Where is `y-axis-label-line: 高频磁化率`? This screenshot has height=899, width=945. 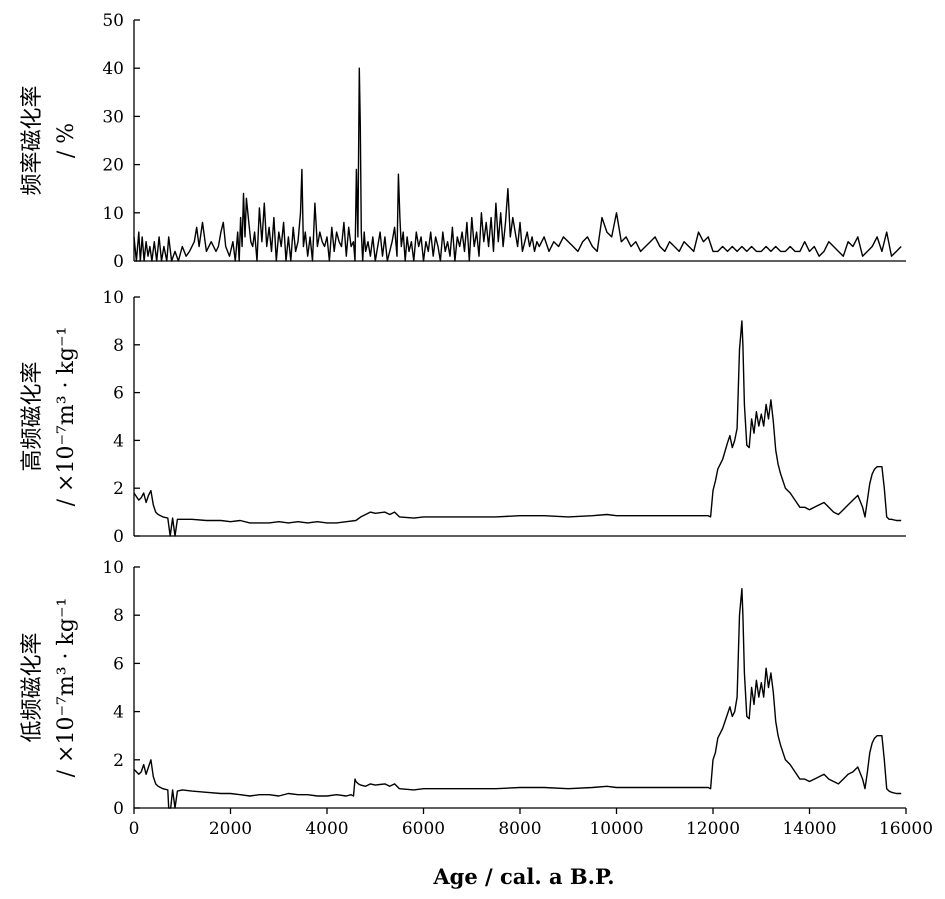 y-axis-label-line: 高频磁化率 is located at coordinates (32, 416).